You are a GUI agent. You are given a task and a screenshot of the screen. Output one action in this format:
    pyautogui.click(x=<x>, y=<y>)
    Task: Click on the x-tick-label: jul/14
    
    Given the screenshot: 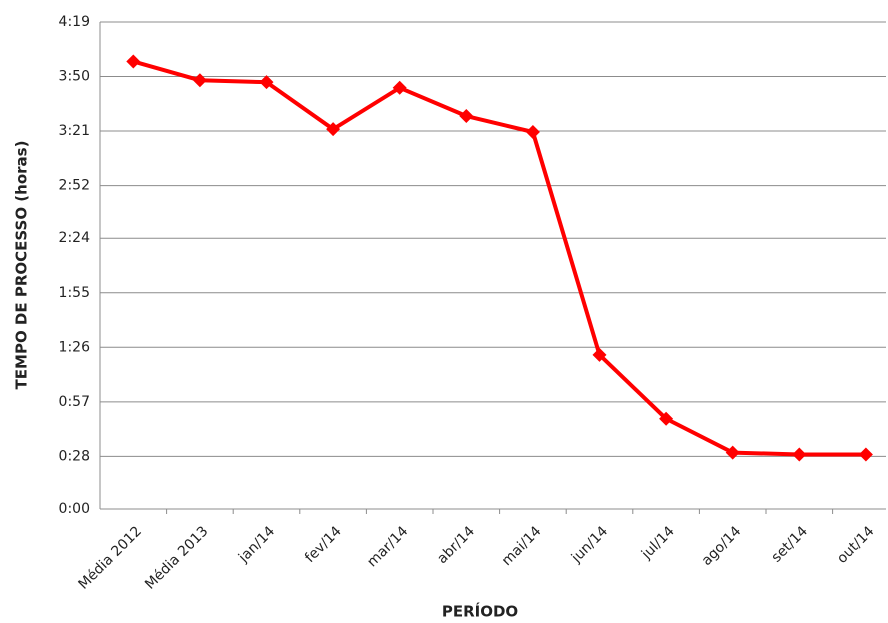 What is the action you would take?
    pyautogui.click(x=658, y=543)
    